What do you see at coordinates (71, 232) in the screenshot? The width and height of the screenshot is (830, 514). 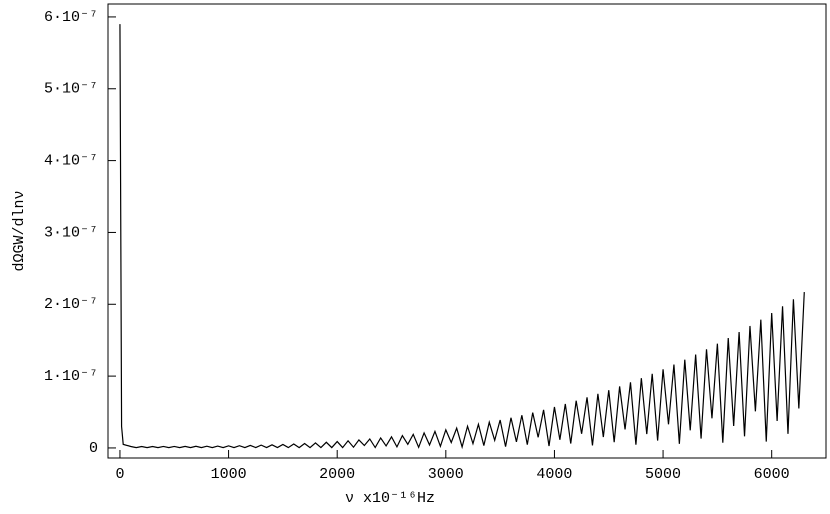 I see `y-tick-label: 3·10⁻⁷` at bounding box center [71, 232].